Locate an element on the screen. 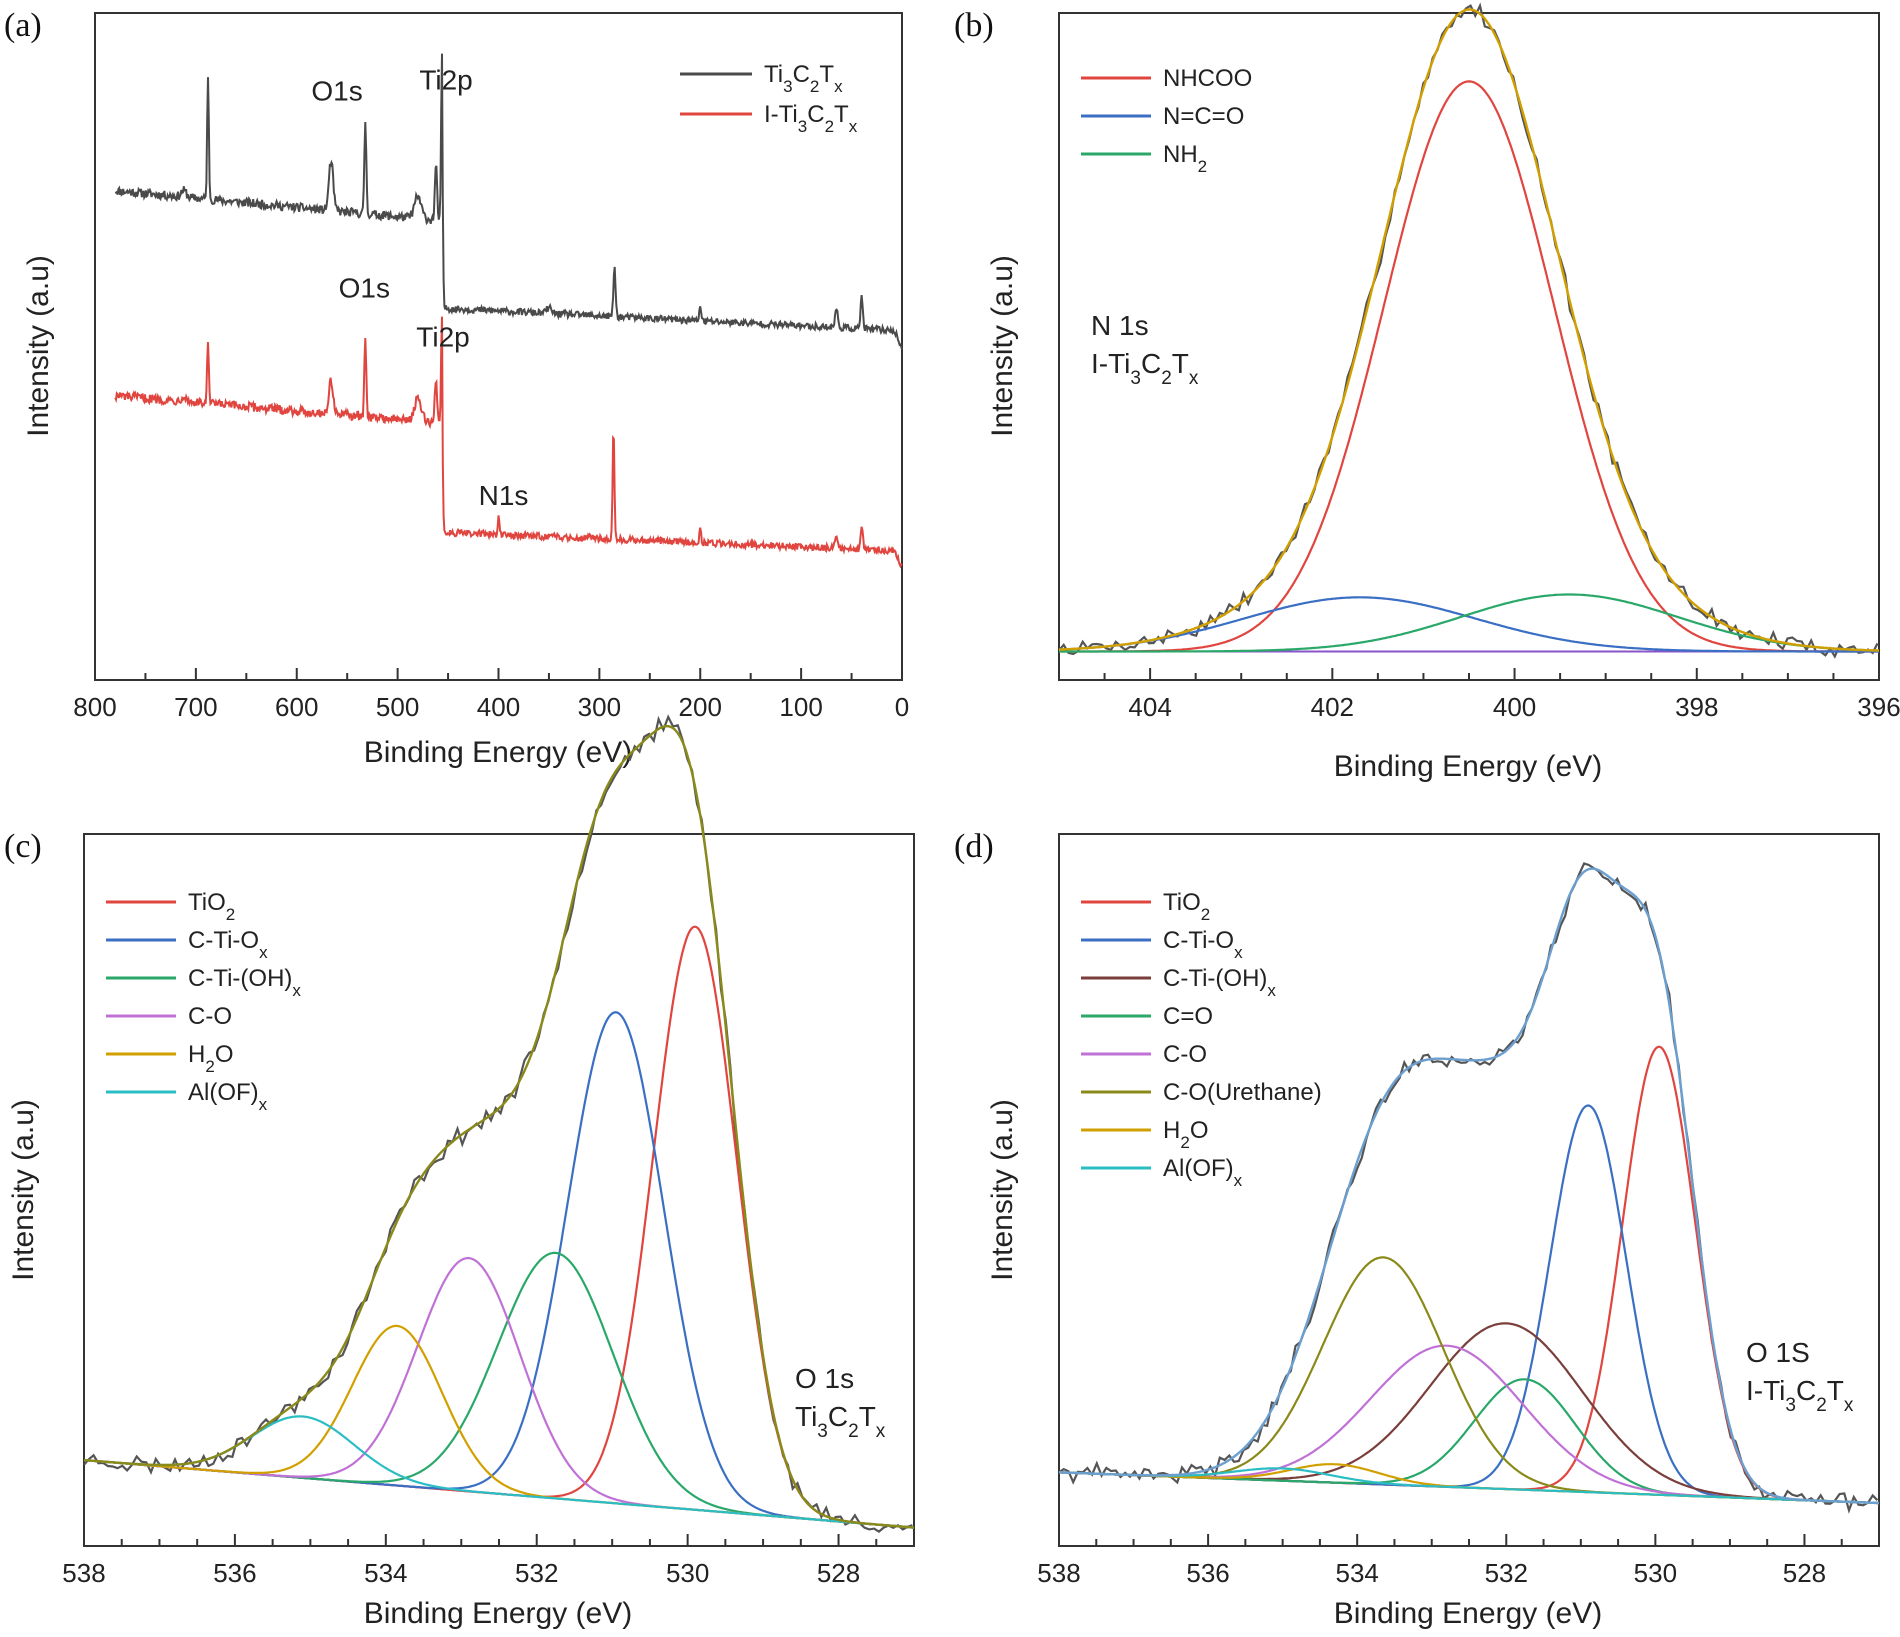 Image resolution: width=1900 pixels, height=1637 pixels. legend-label: C-O(Urethane) is located at coordinates (1242, 1092).